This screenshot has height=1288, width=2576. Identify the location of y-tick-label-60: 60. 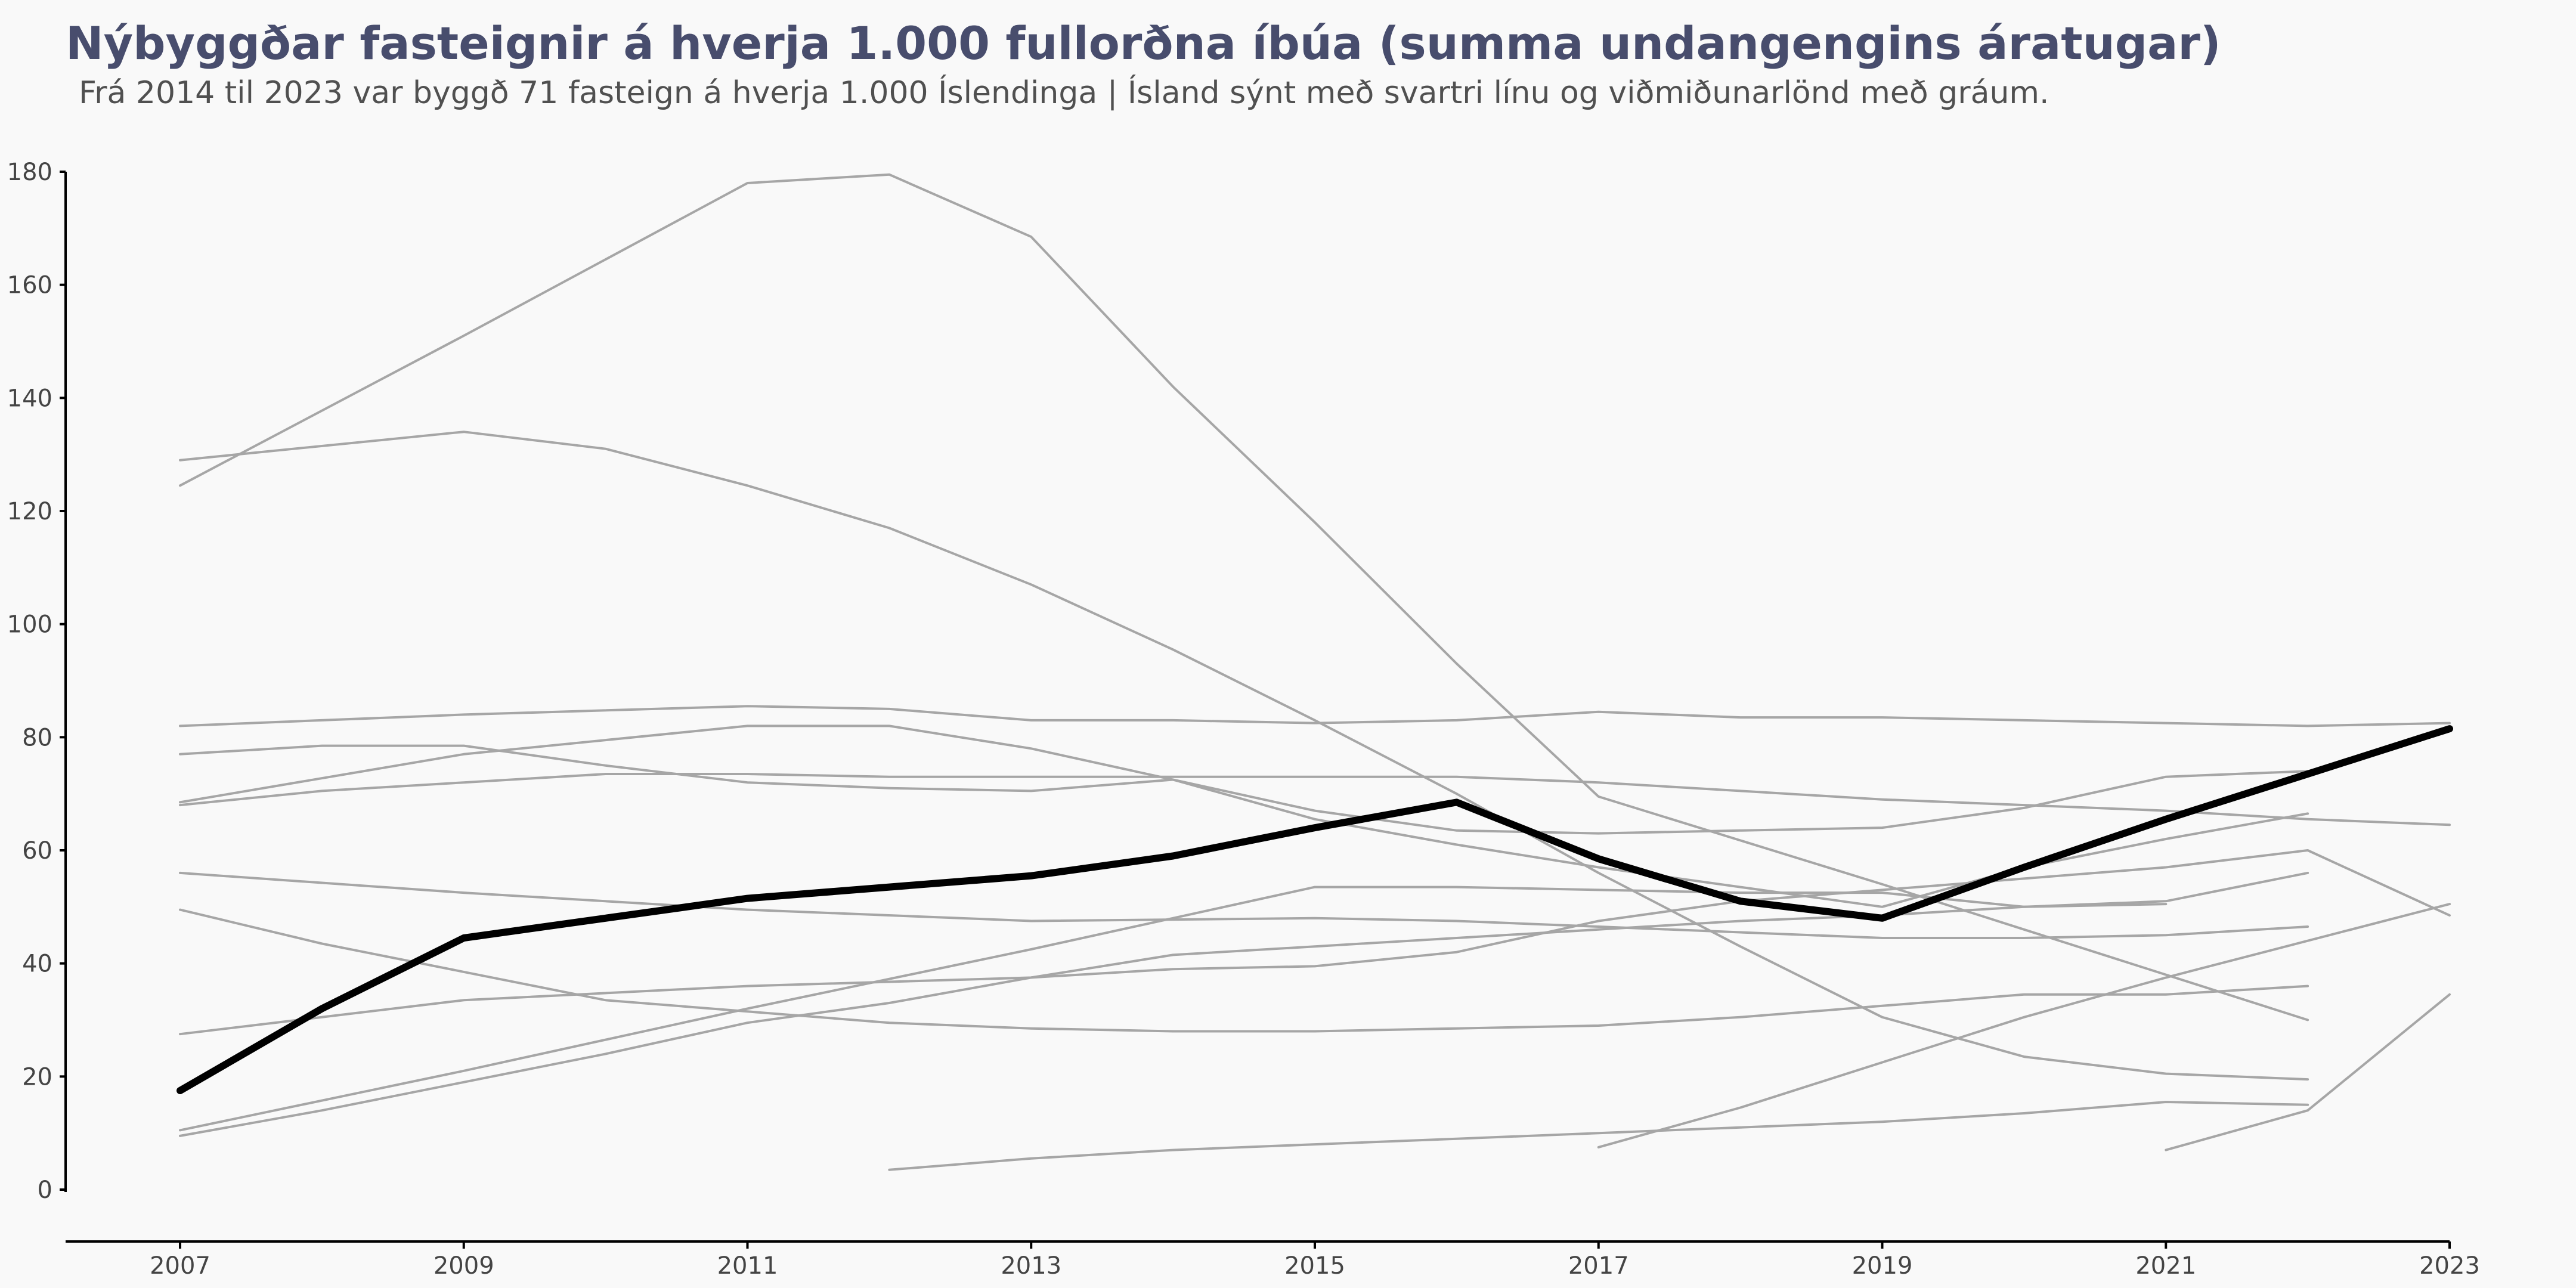
(37, 851).